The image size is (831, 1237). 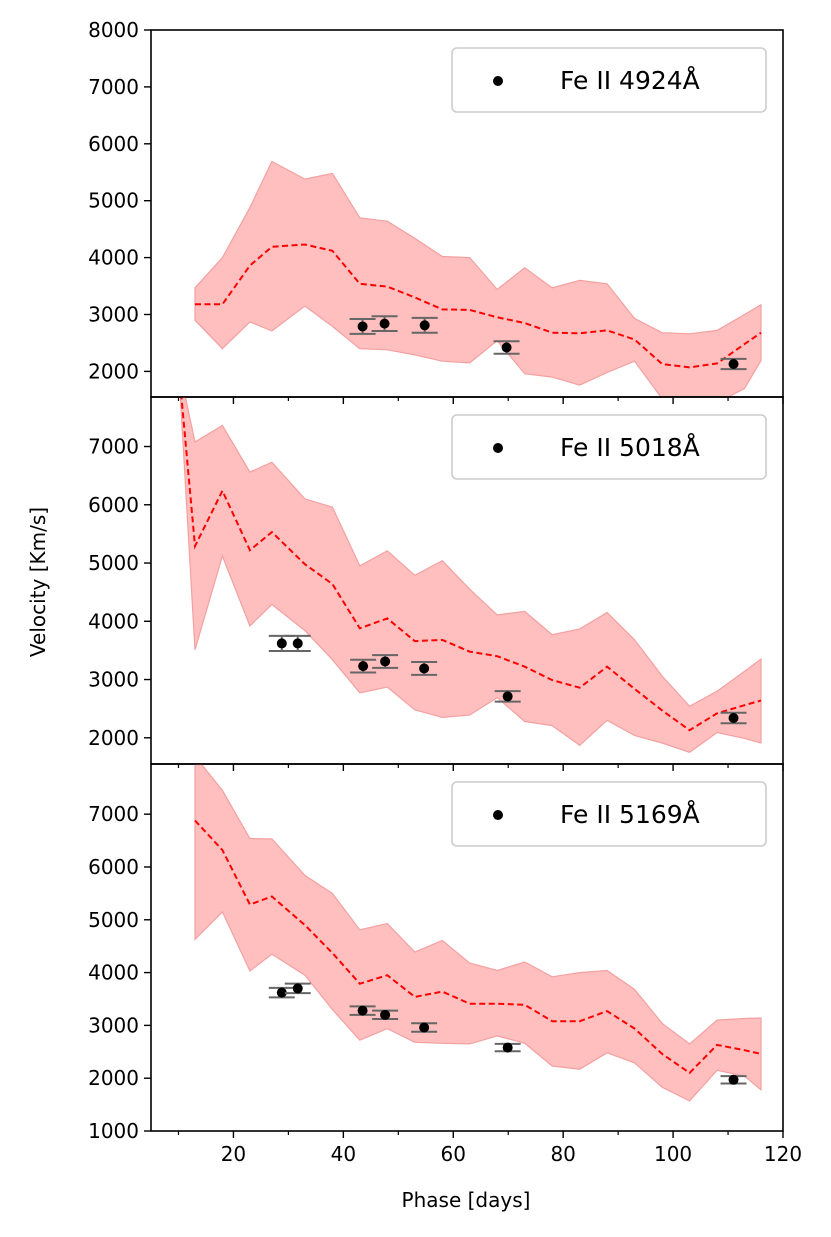 I want to click on x-axis-label: Phase [days], so click(x=466, y=1200).